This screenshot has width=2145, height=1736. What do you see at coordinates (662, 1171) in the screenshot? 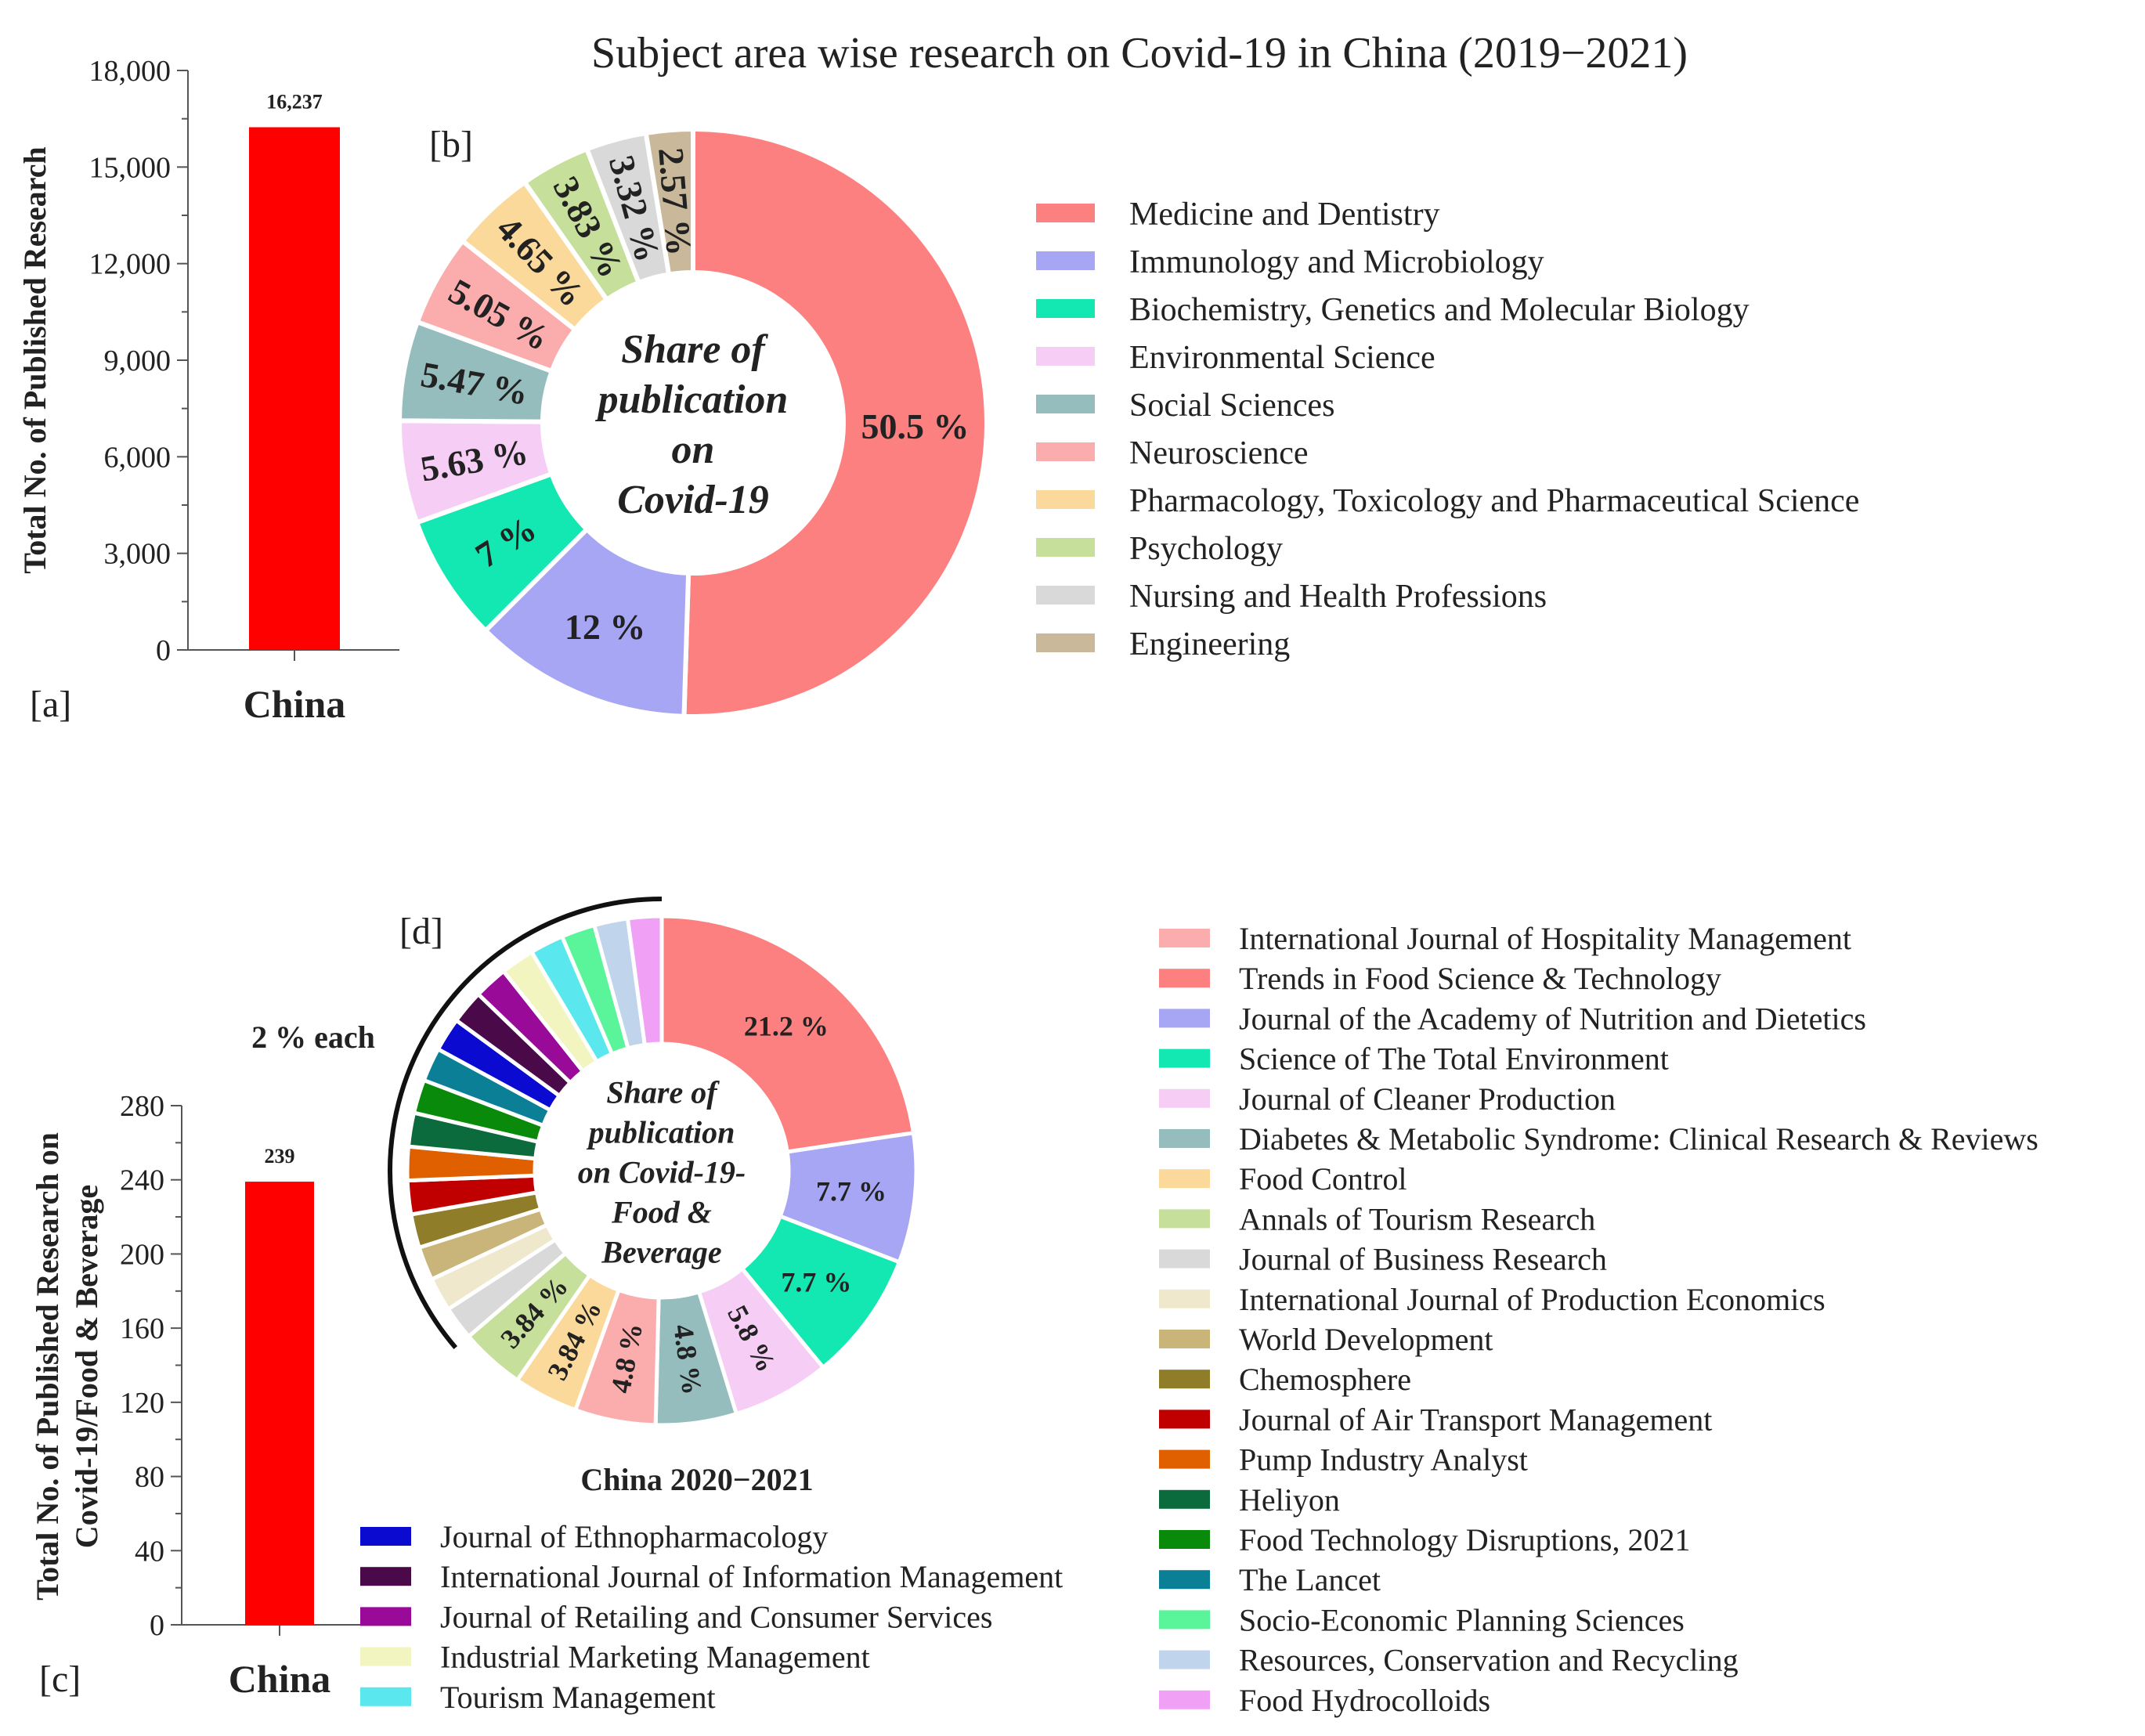
I see `center-text-line: on Covid-19-` at bounding box center [662, 1171].